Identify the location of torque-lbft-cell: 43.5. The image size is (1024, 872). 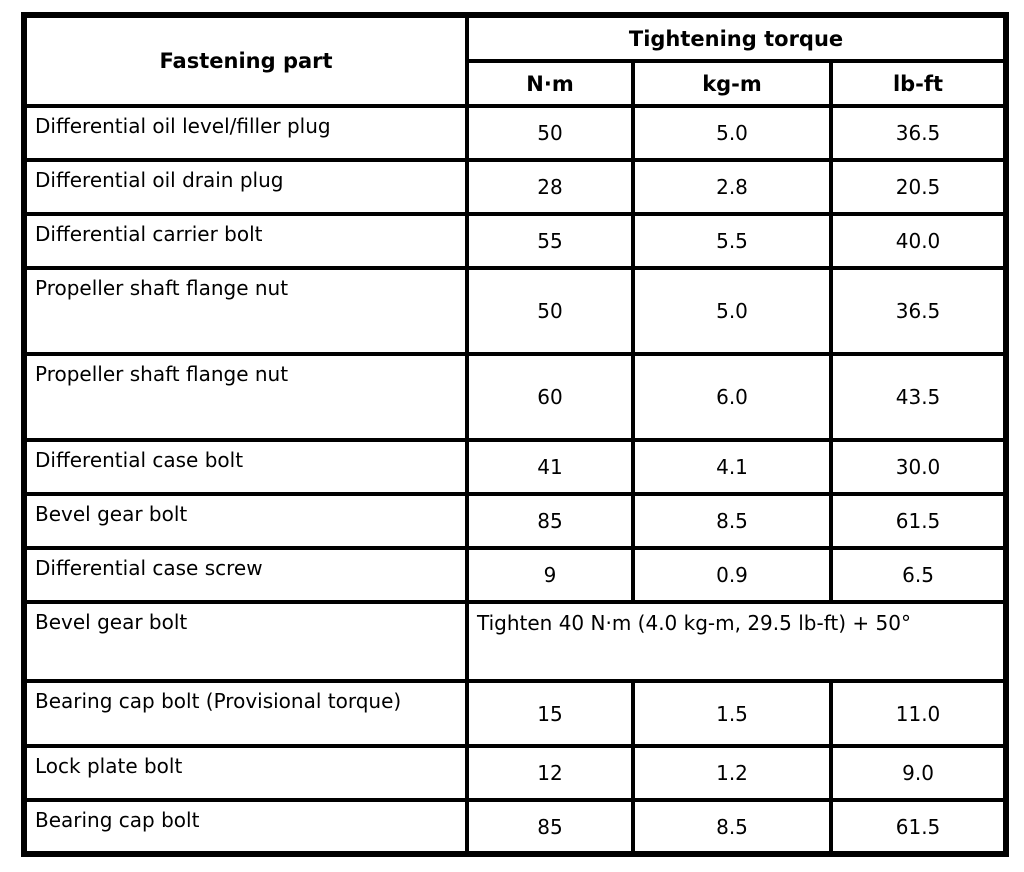
(918, 397).